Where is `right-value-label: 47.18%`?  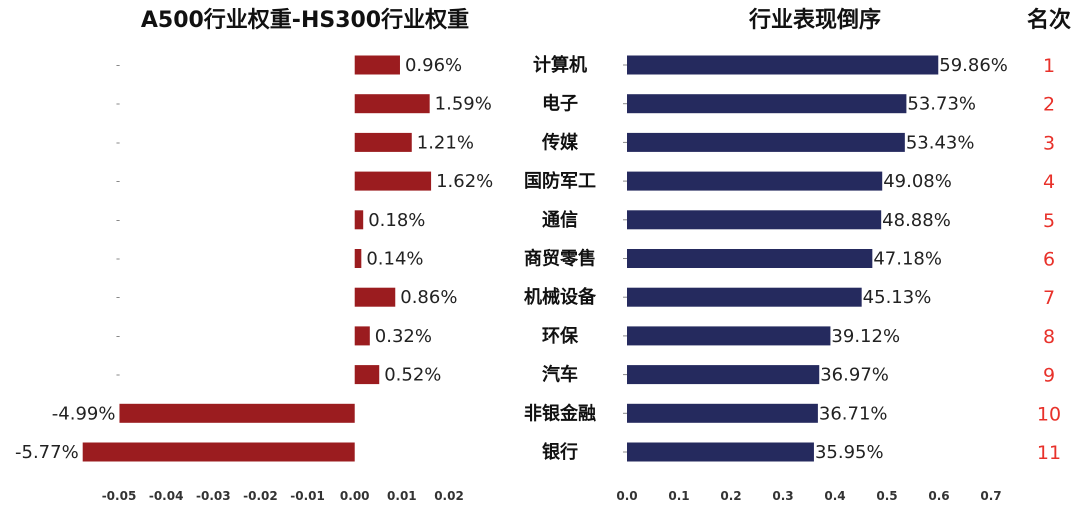
right-value-label: 47.18% is located at coordinates (907, 259).